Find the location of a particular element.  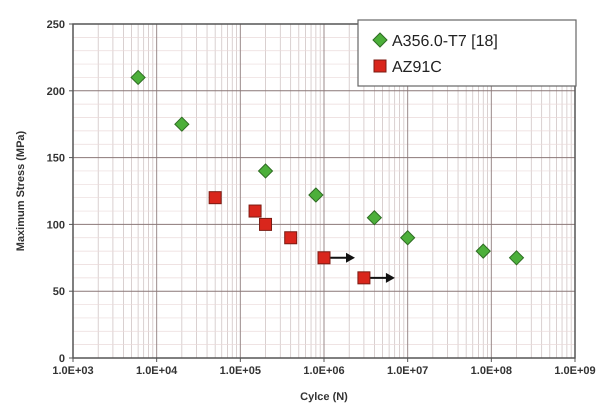

x-tick-label: 1.0E+07 is located at coordinates (407, 371).